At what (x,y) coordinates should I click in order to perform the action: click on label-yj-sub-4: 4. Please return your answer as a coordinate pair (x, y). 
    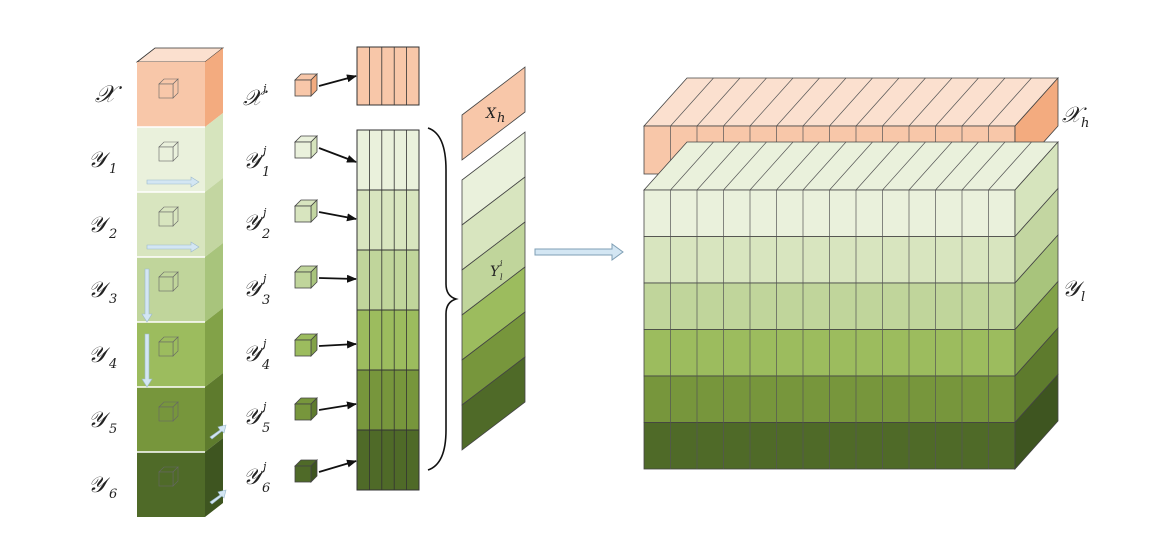
    Looking at the image, I should click on (265, 365).